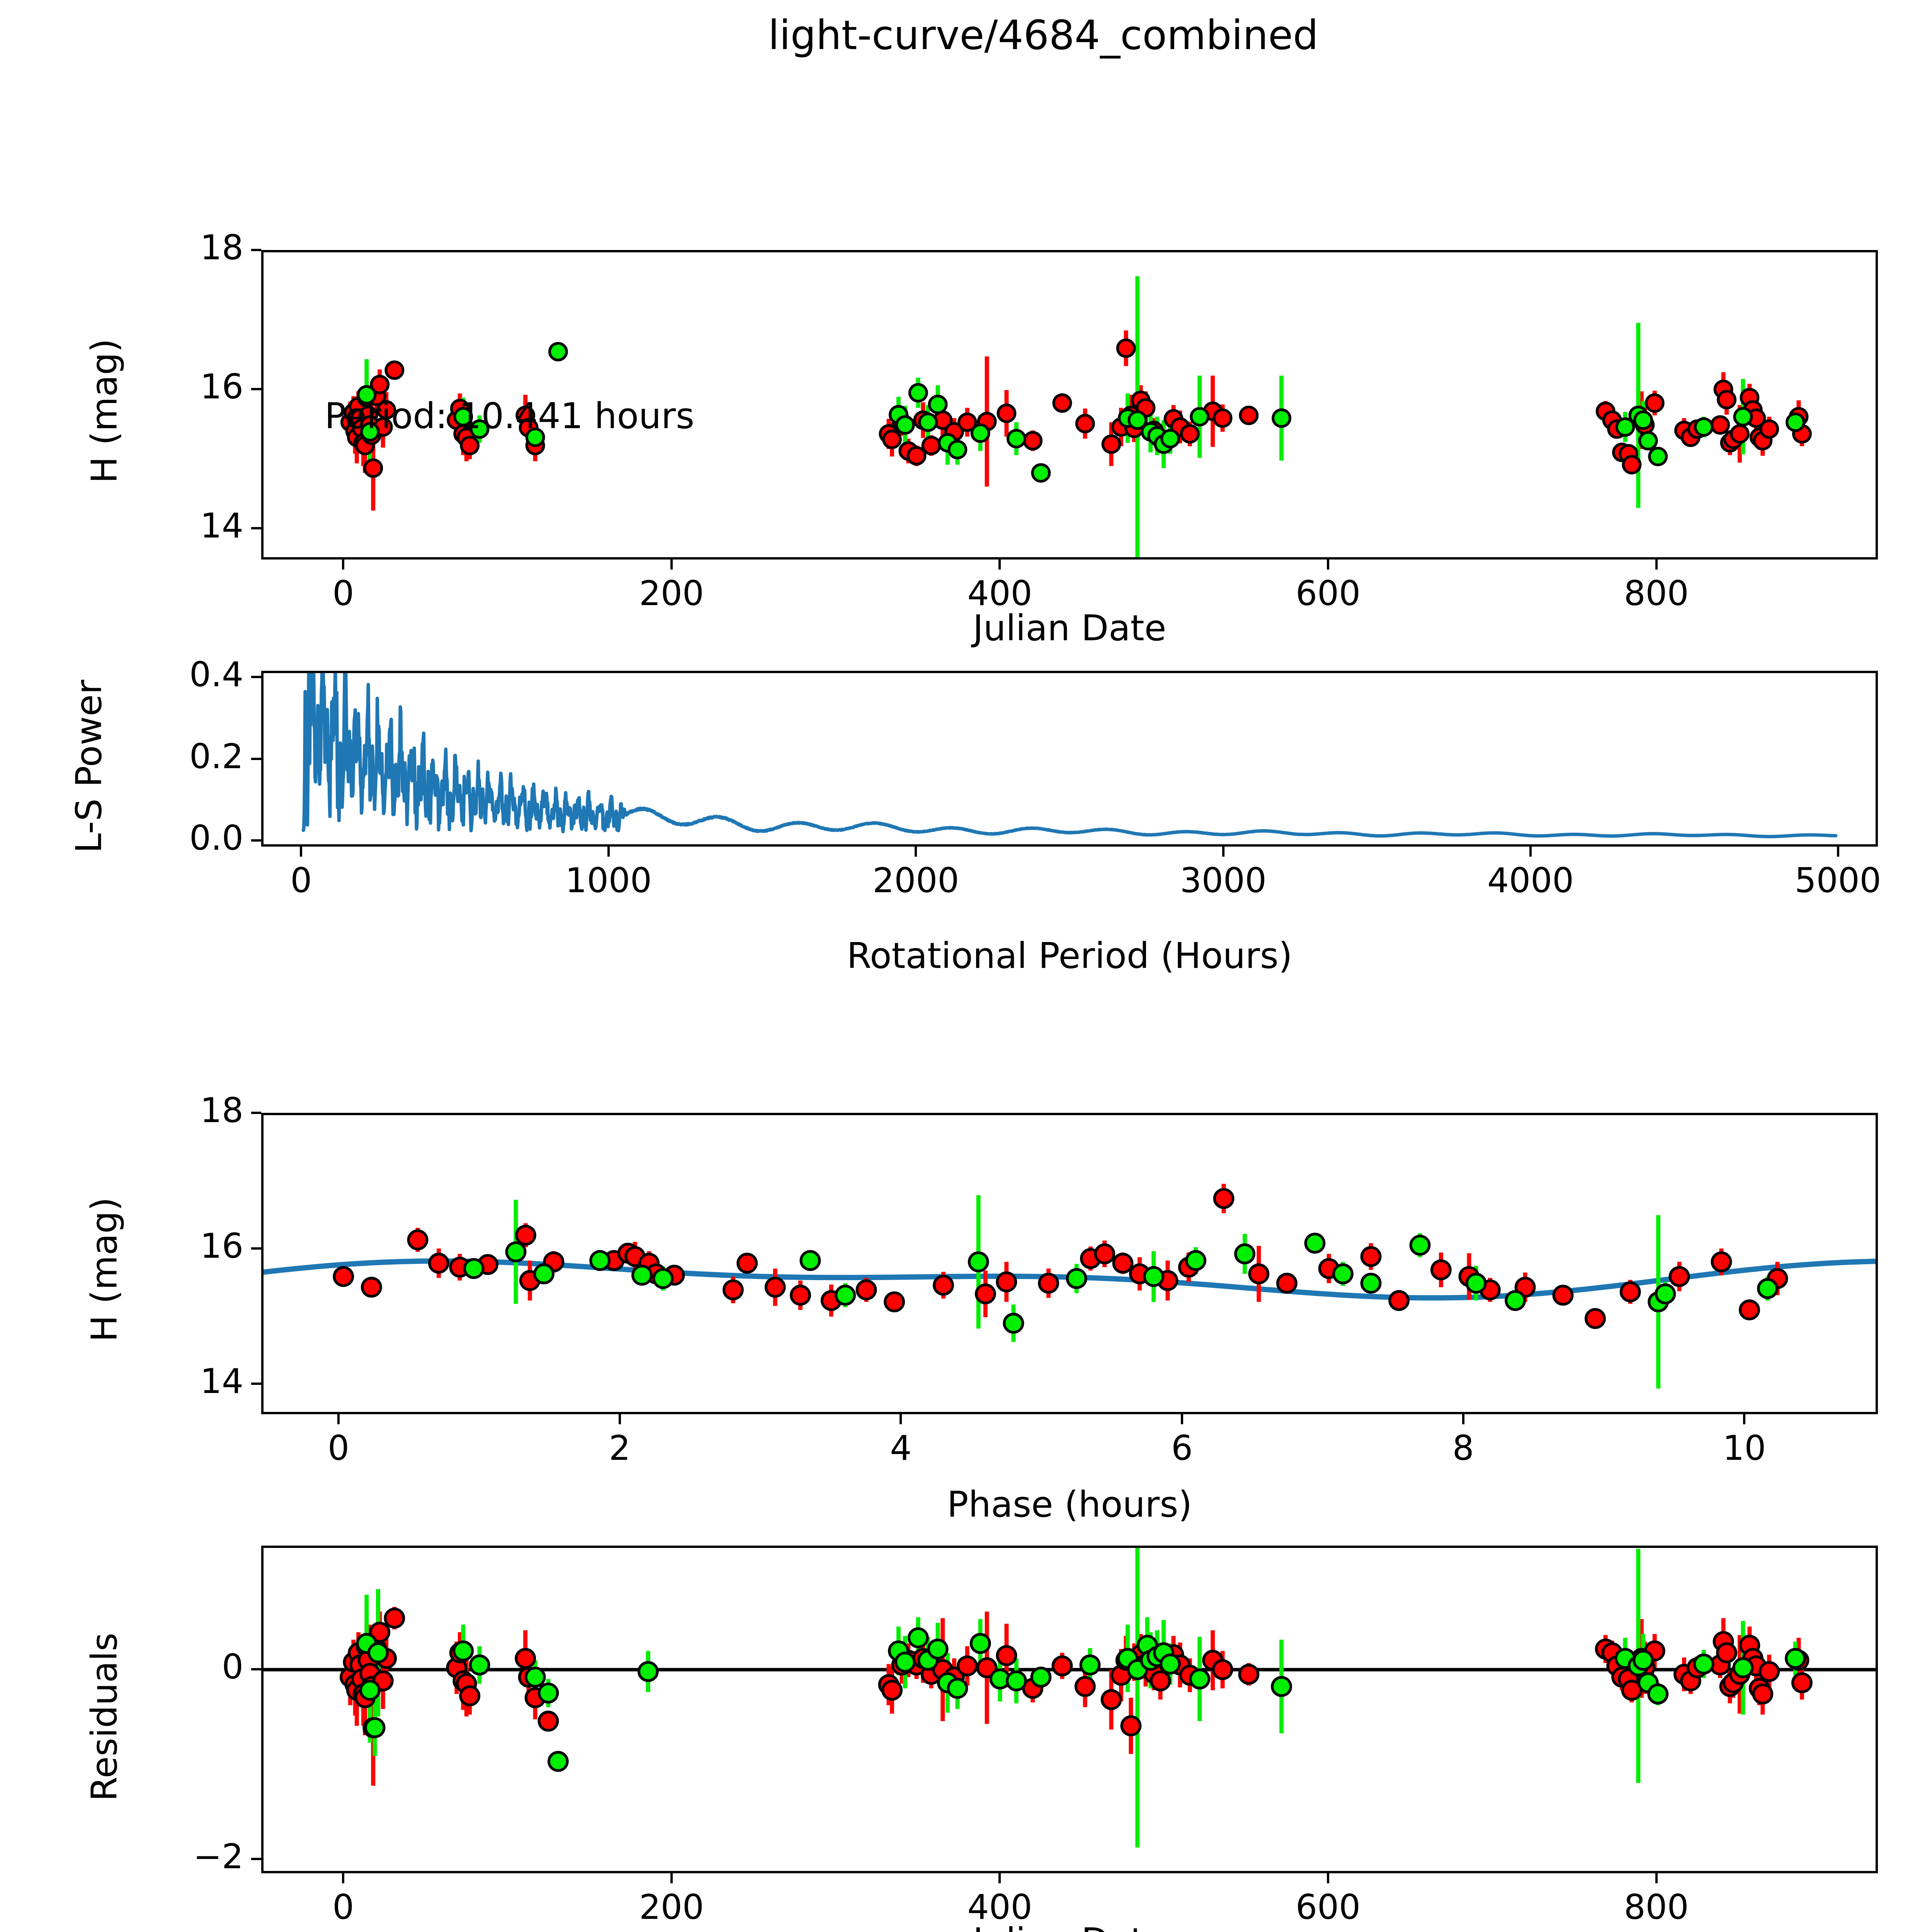 The width and height of the screenshot is (1932, 1932). What do you see at coordinates (104, 1269) in the screenshot?
I see `panel-phase-ylabel: H (mag)` at bounding box center [104, 1269].